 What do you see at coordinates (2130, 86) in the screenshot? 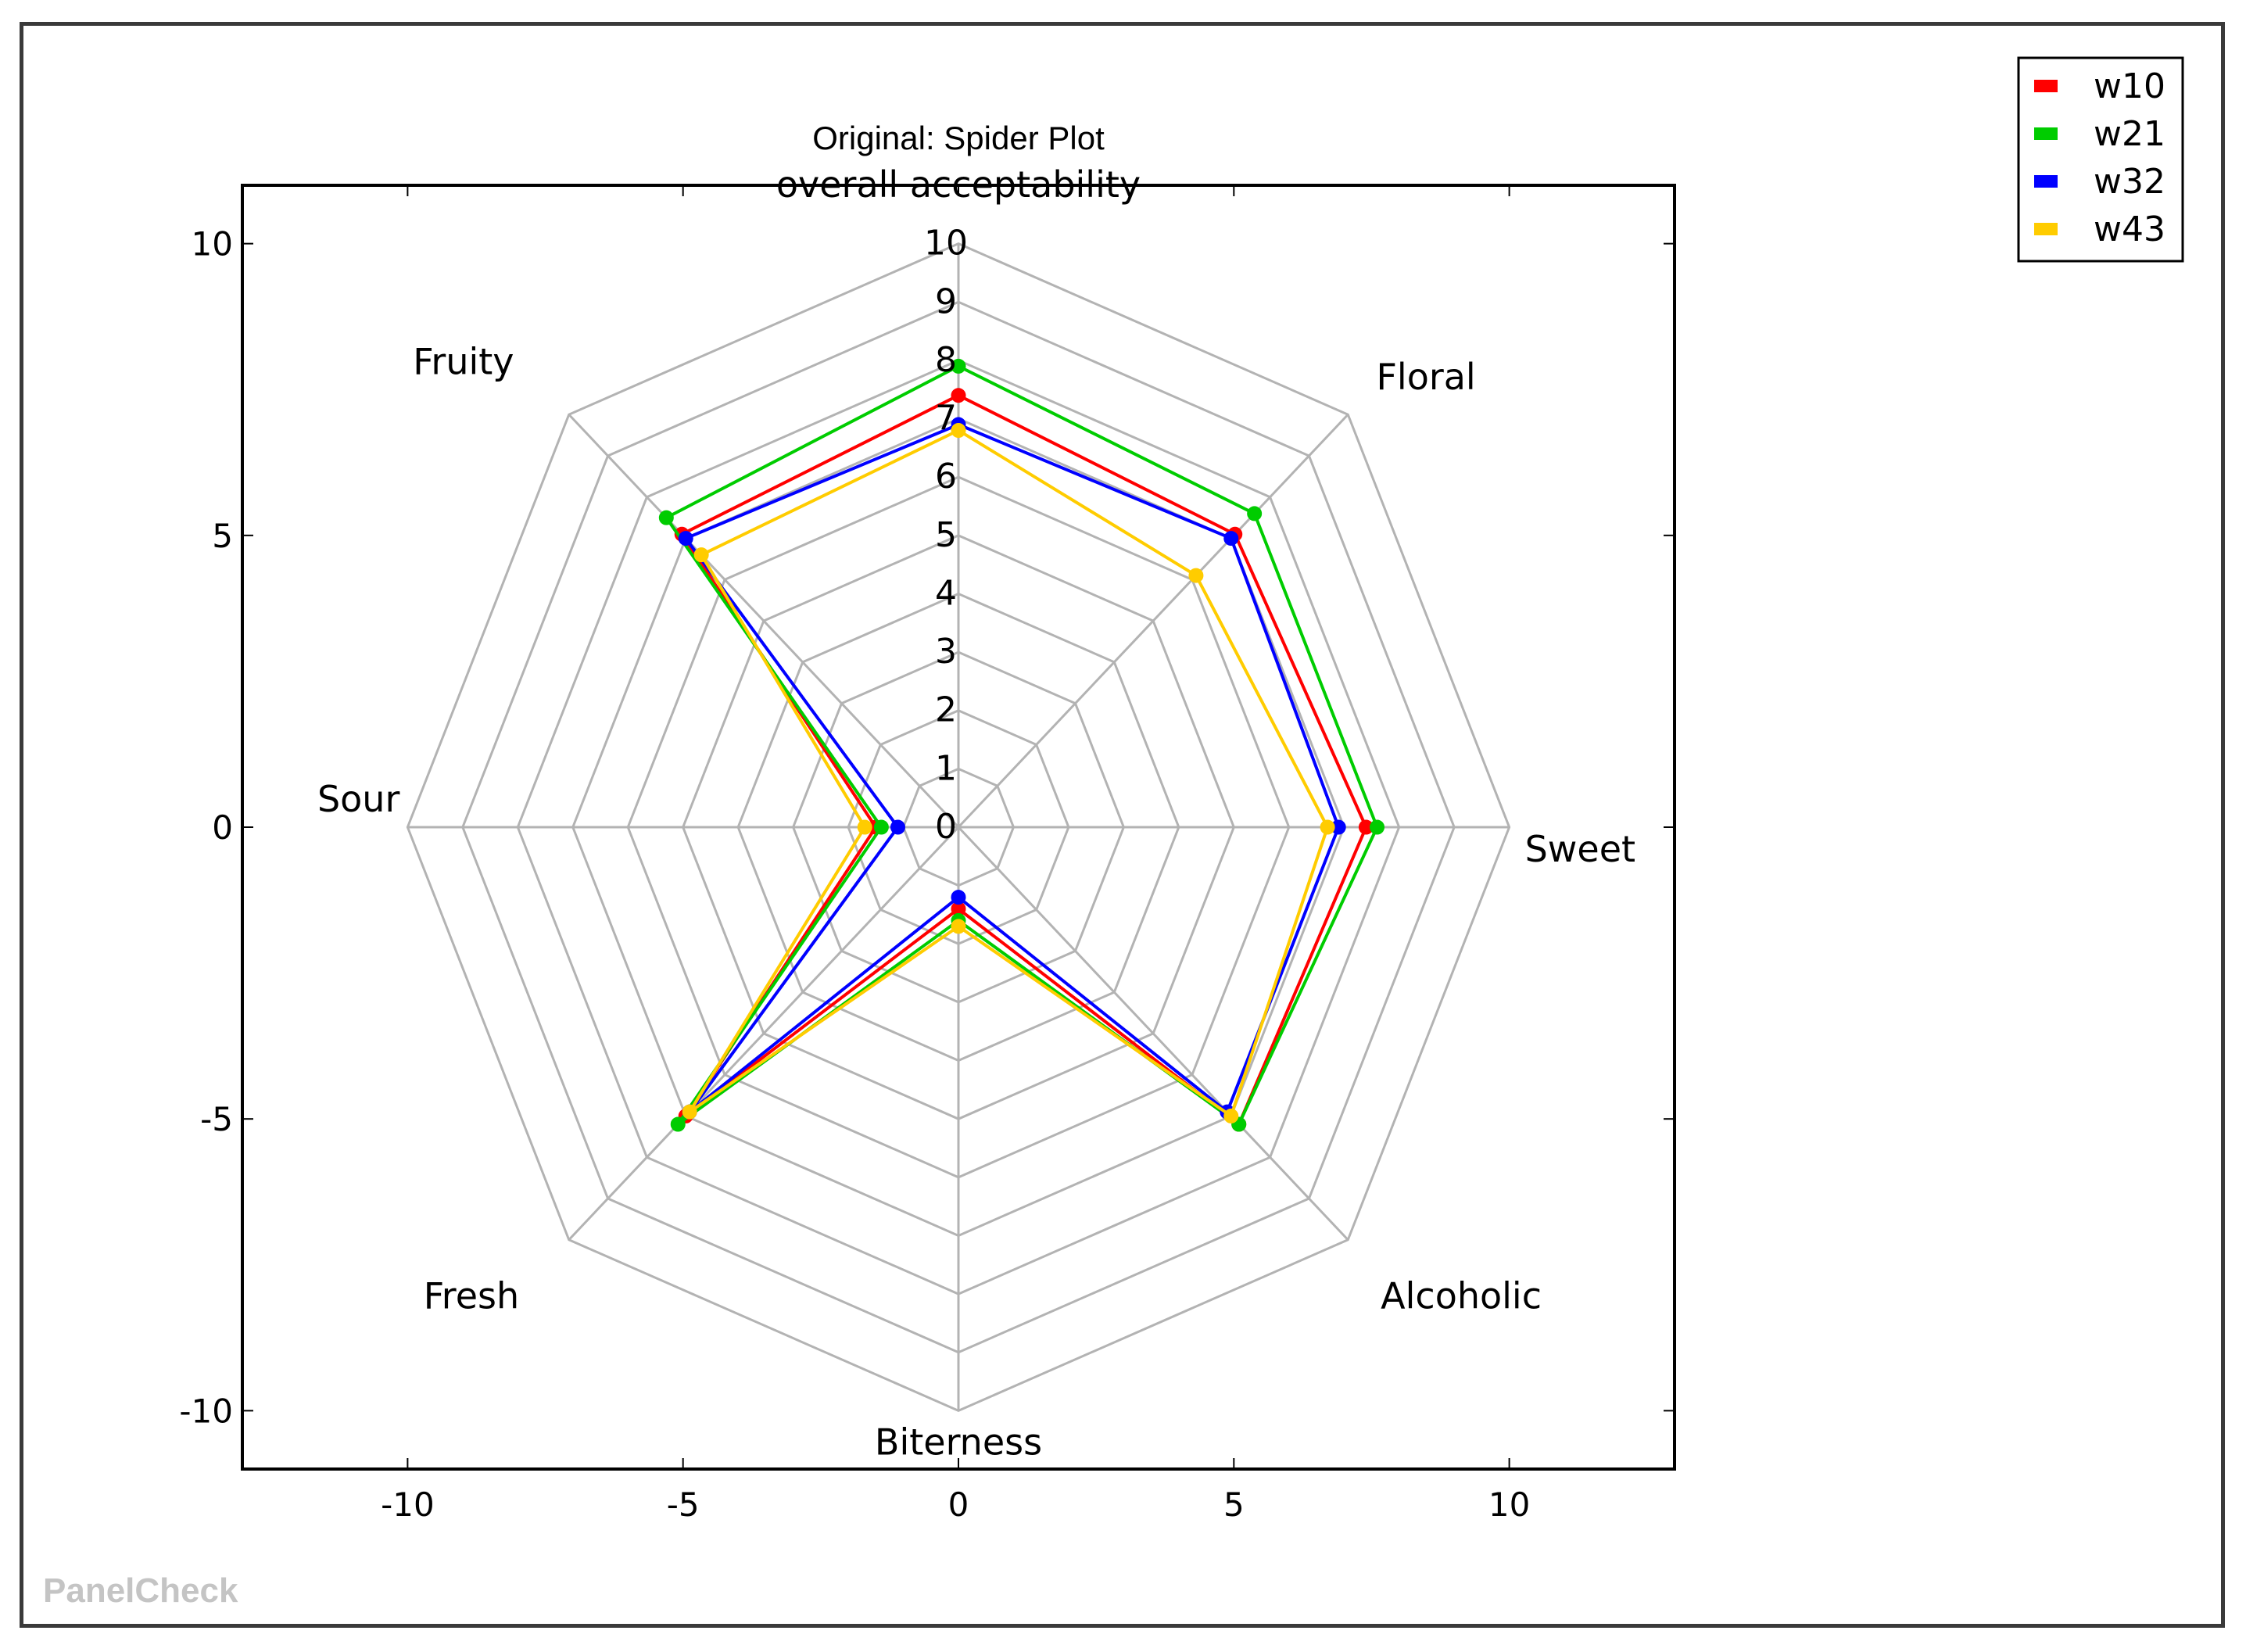
I see `legend-label-w10: w10` at bounding box center [2130, 86].